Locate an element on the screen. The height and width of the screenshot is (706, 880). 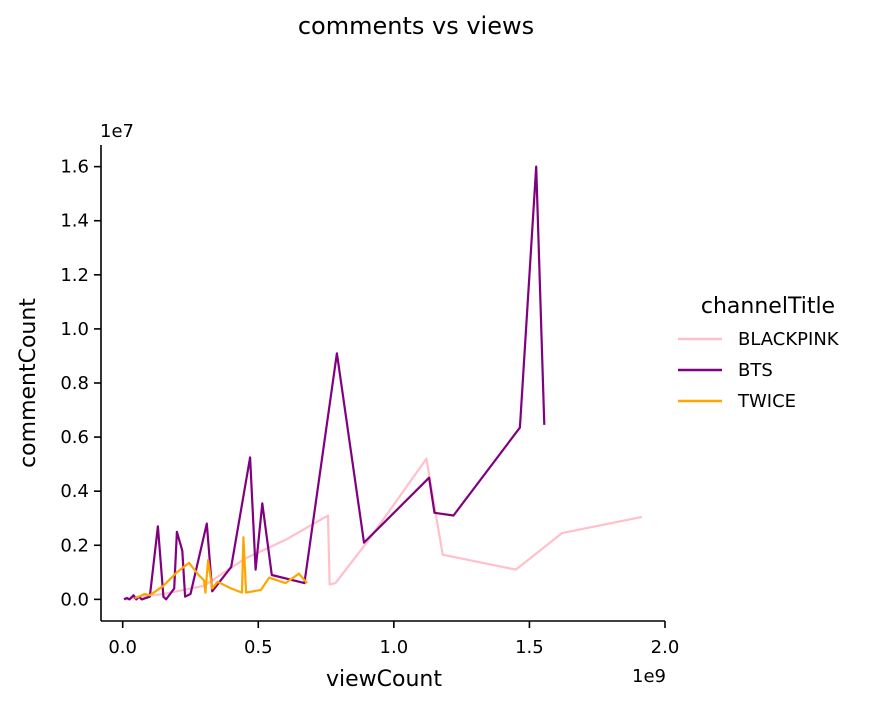
y-tick-label: 0.8 is located at coordinates (74, 383).